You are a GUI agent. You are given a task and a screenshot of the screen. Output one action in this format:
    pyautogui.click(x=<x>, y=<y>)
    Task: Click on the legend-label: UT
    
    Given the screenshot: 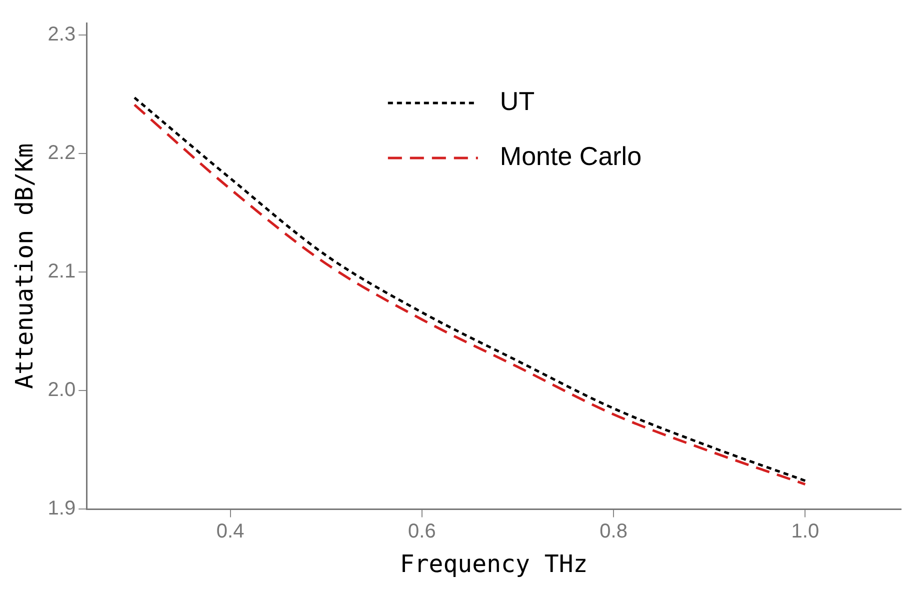 What is the action you would take?
    pyautogui.click(x=517, y=101)
    